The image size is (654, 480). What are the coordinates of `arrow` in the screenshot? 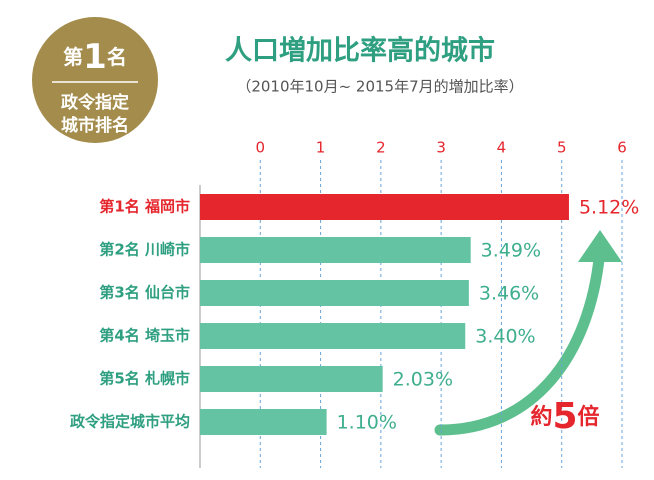 It's located at (520, 340).